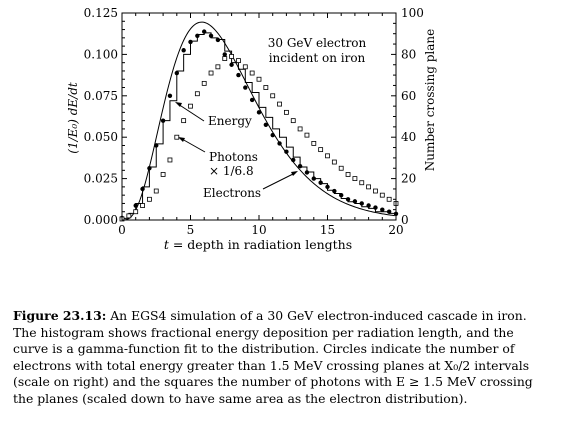 Image resolution: width=566 pixels, height=422 pixels. What do you see at coordinates (233, 157) in the screenshot?
I see `photons-label: Photons` at bounding box center [233, 157].